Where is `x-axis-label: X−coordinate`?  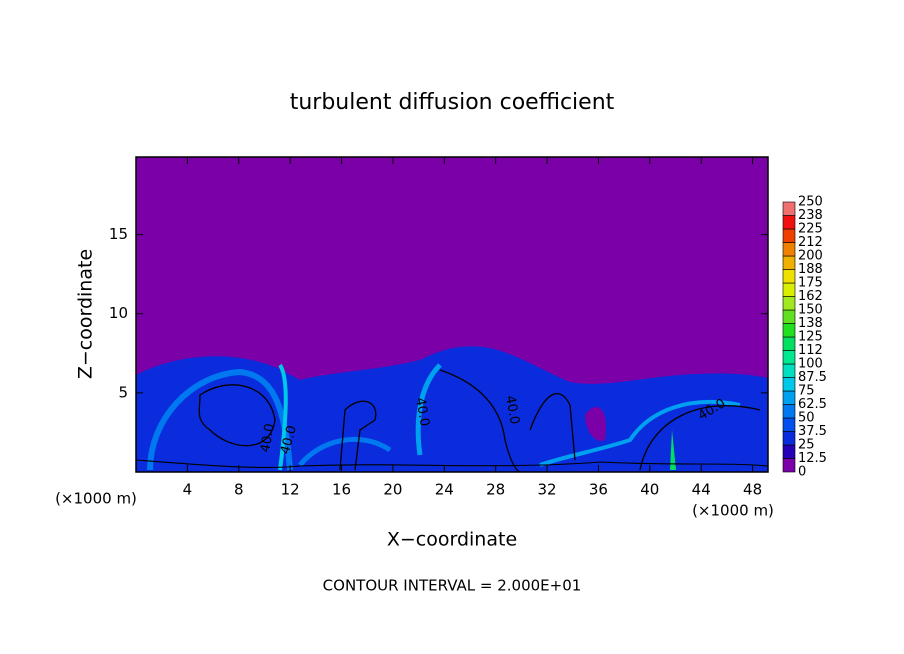 x-axis-label: X−coordinate is located at coordinates (452, 540).